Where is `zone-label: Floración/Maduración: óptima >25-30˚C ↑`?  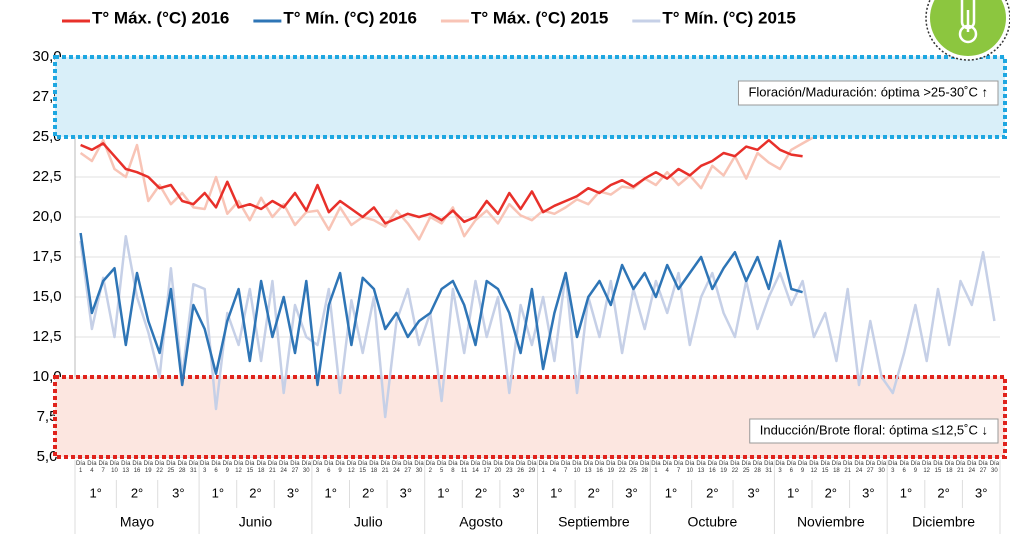
zone-label: Floración/Maduración: óptima >25-30˚C ↑ is located at coordinates (868, 91).